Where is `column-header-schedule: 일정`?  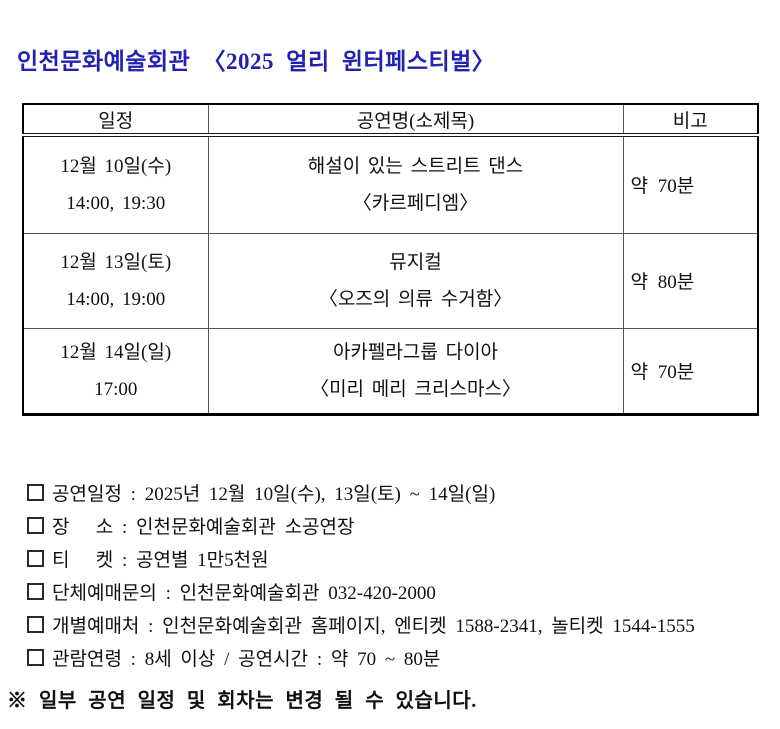
column-header-schedule: 일정 is located at coordinates (115, 120).